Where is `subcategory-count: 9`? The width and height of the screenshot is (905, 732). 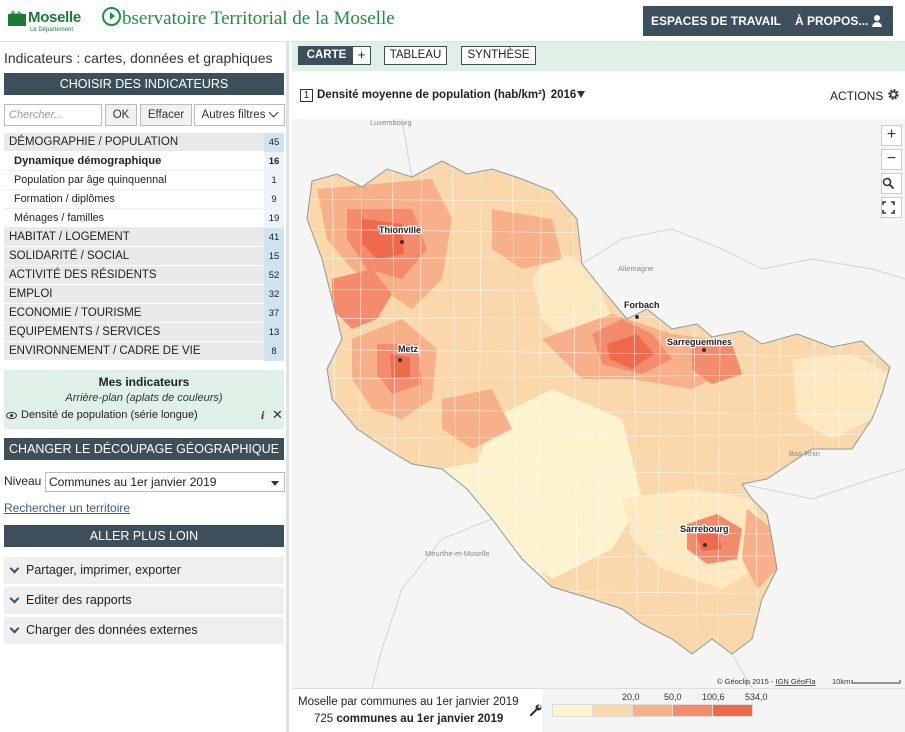
subcategory-count: 9 is located at coordinates (274, 199).